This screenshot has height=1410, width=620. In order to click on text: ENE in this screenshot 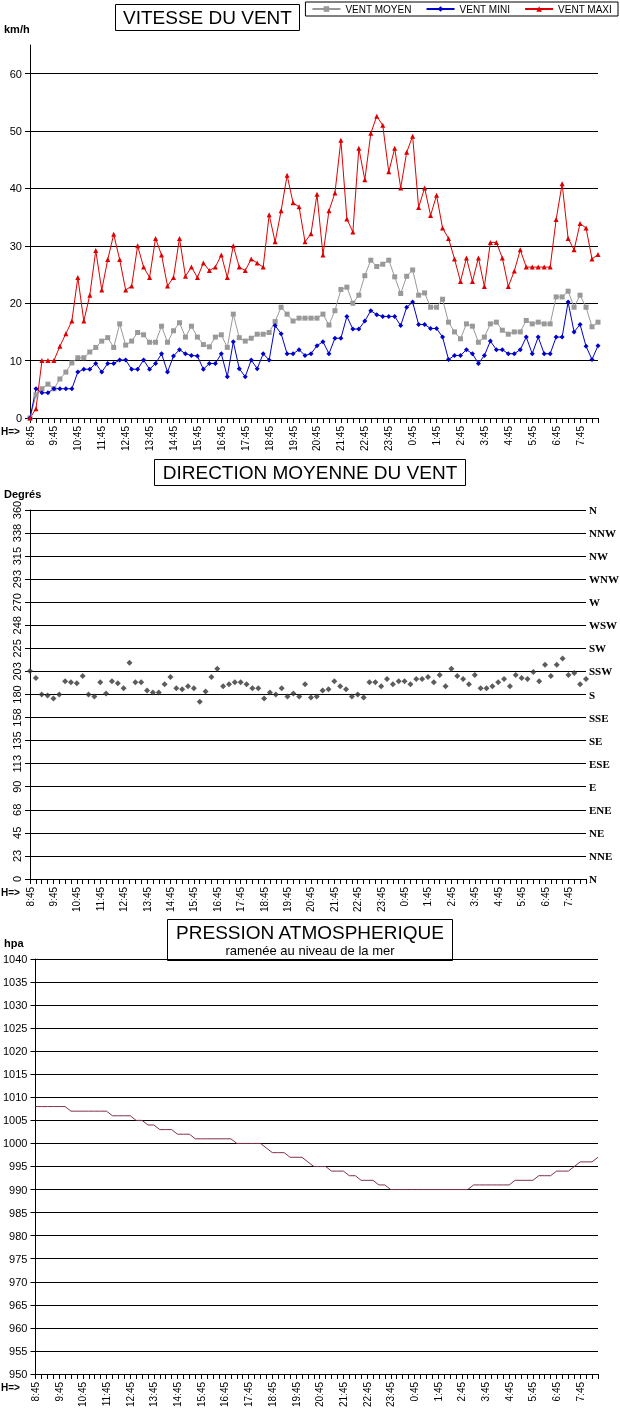, I will do `click(600, 809)`.